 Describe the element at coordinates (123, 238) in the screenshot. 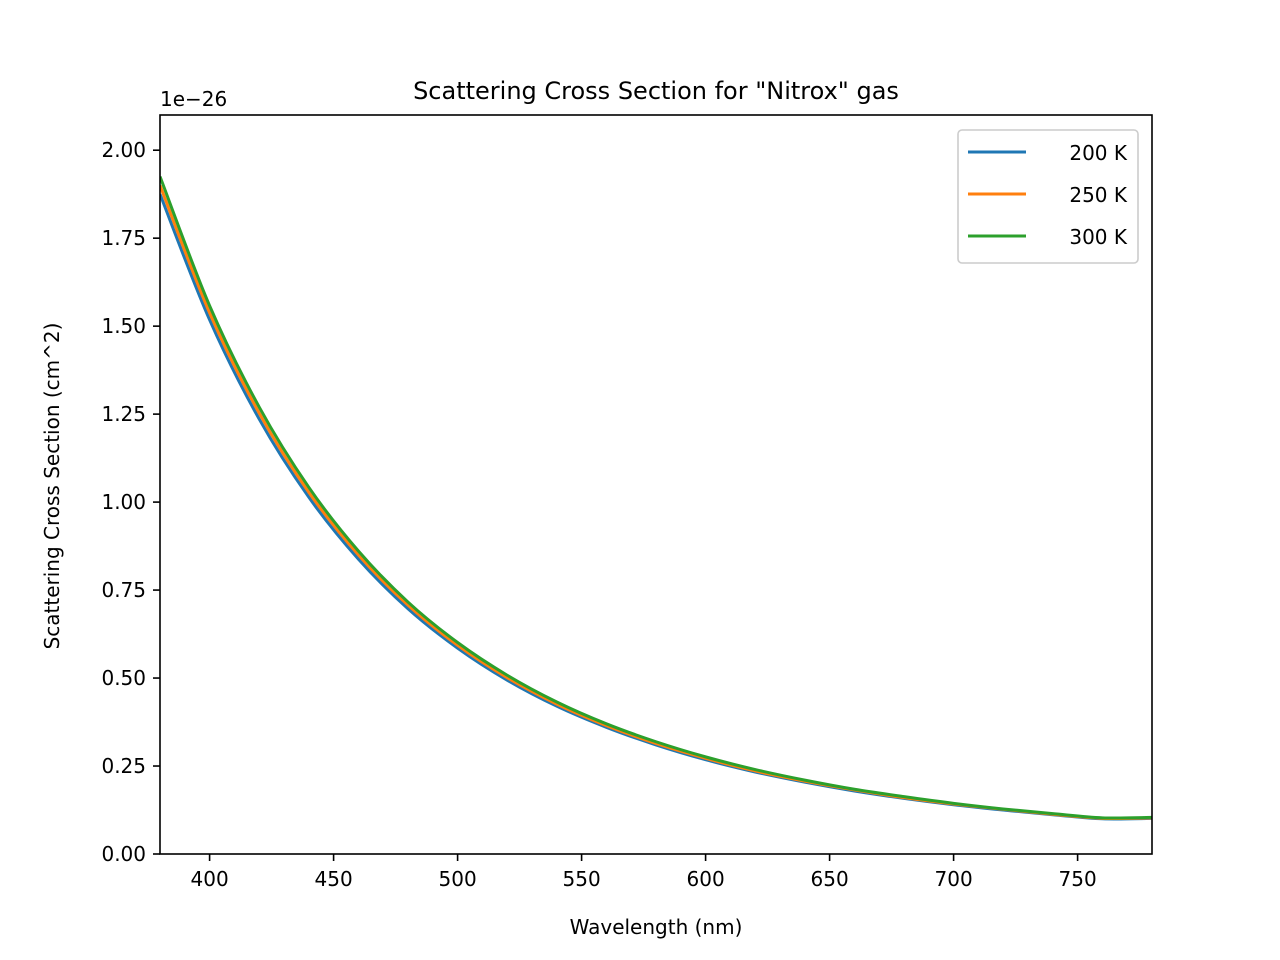

I see `y-tick-label: 1.75` at that location.